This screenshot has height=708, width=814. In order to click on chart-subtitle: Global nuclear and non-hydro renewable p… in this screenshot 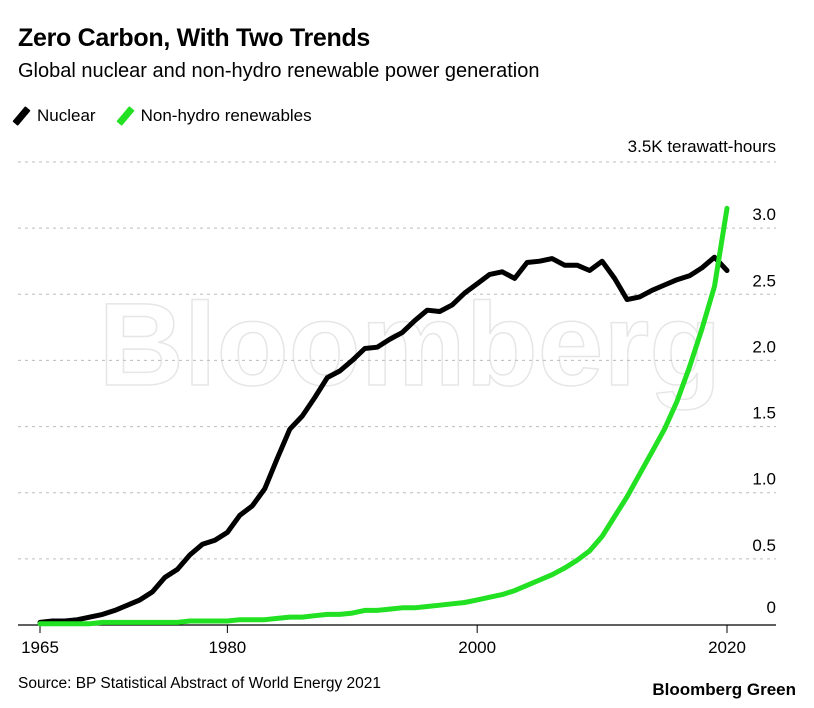, I will do `click(279, 71)`.